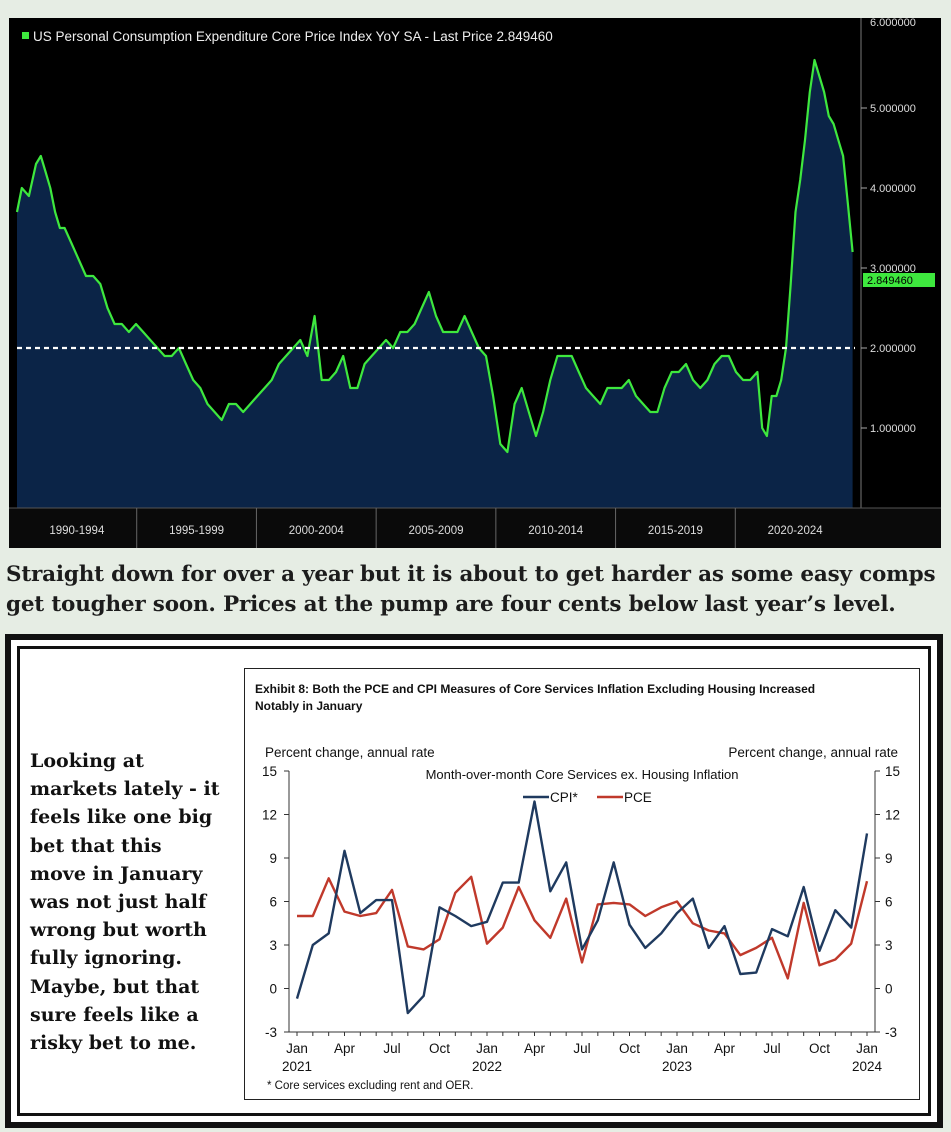 The image size is (951, 1132). What do you see at coordinates (889, 989) in the screenshot?
I see `y-tick-label-right: 0` at bounding box center [889, 989].